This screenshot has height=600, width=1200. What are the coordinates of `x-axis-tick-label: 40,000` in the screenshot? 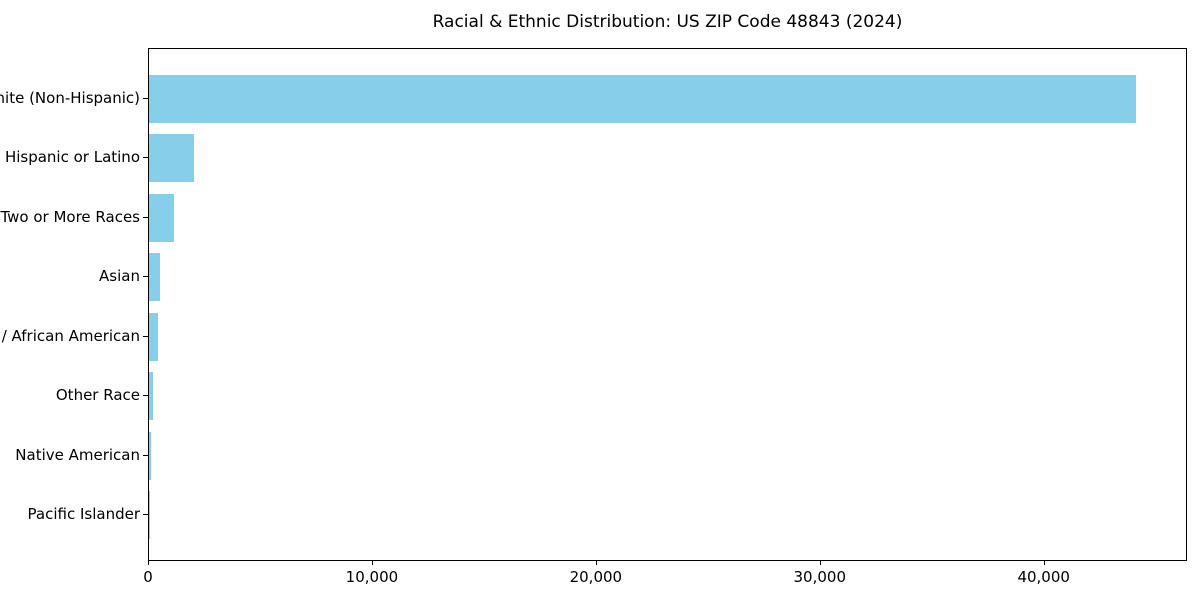 It's located at (1043, 577).